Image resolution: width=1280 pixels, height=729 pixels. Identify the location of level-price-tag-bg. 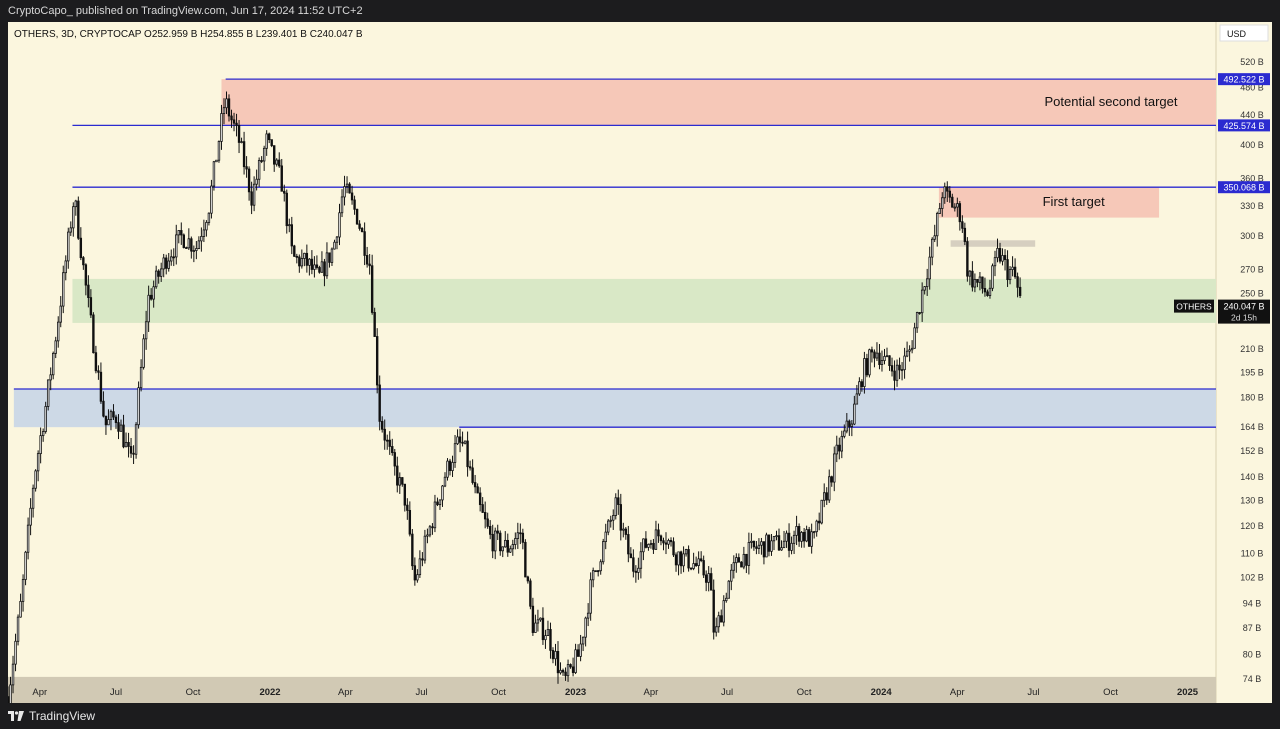
(1244, 187).